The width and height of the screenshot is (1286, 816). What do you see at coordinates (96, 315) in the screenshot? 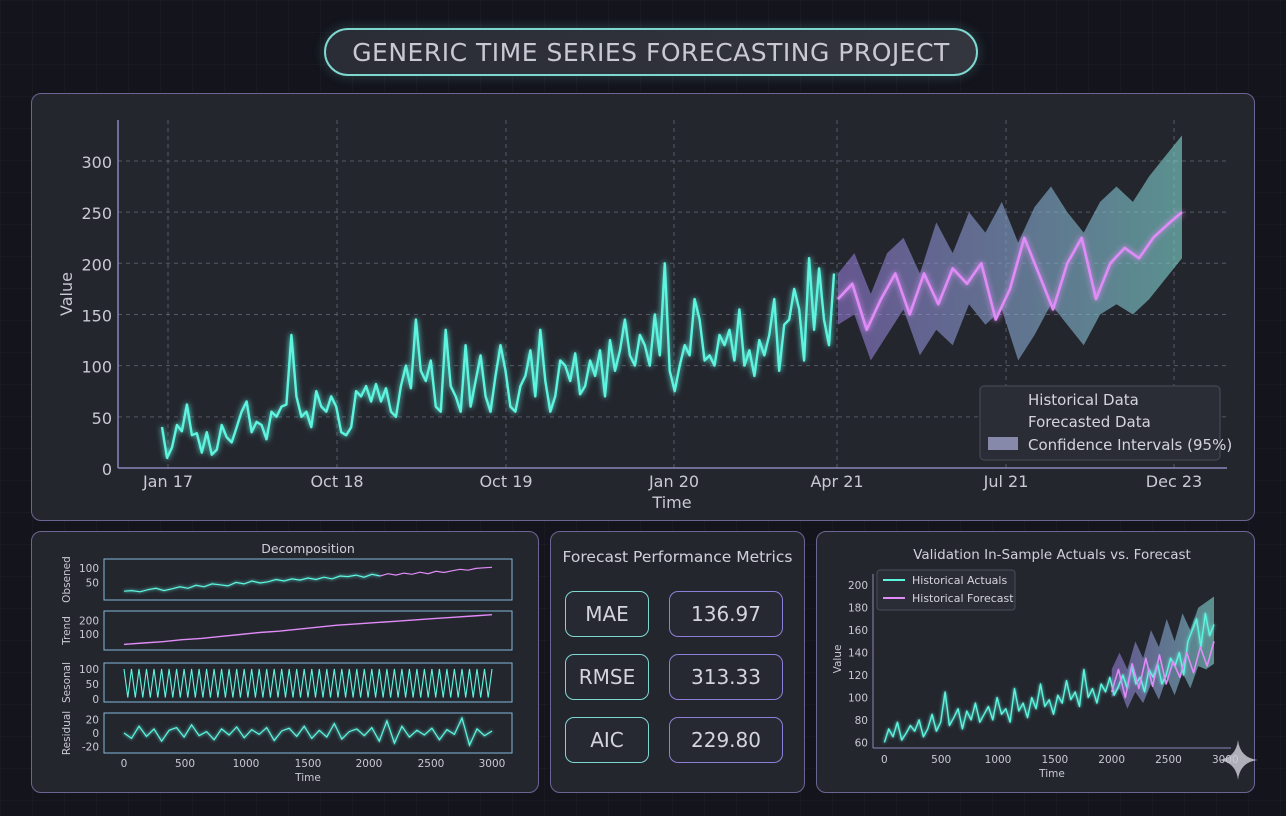
I see `y-tick-label: 150` at bounding box center [96, 315].